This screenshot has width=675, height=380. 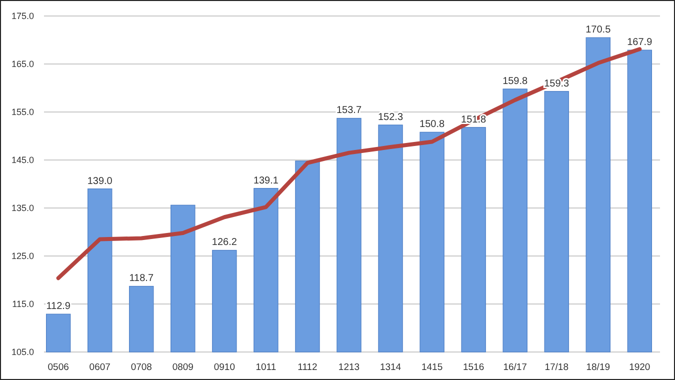 What do you see at coordinates (473, 367) in the screenshot?
I see `x-tick-label: 1516` at bounding box center [473, 367].